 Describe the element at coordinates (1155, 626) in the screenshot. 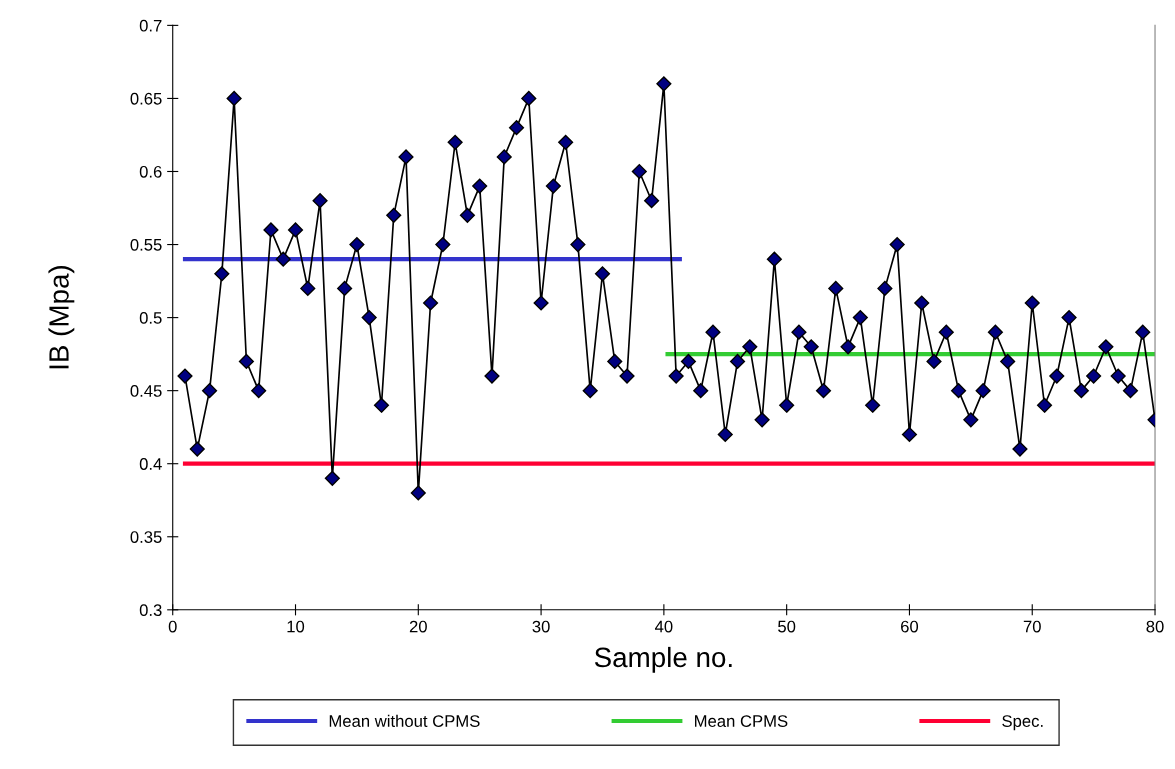

I see `x-tick-label: 80` at that location.